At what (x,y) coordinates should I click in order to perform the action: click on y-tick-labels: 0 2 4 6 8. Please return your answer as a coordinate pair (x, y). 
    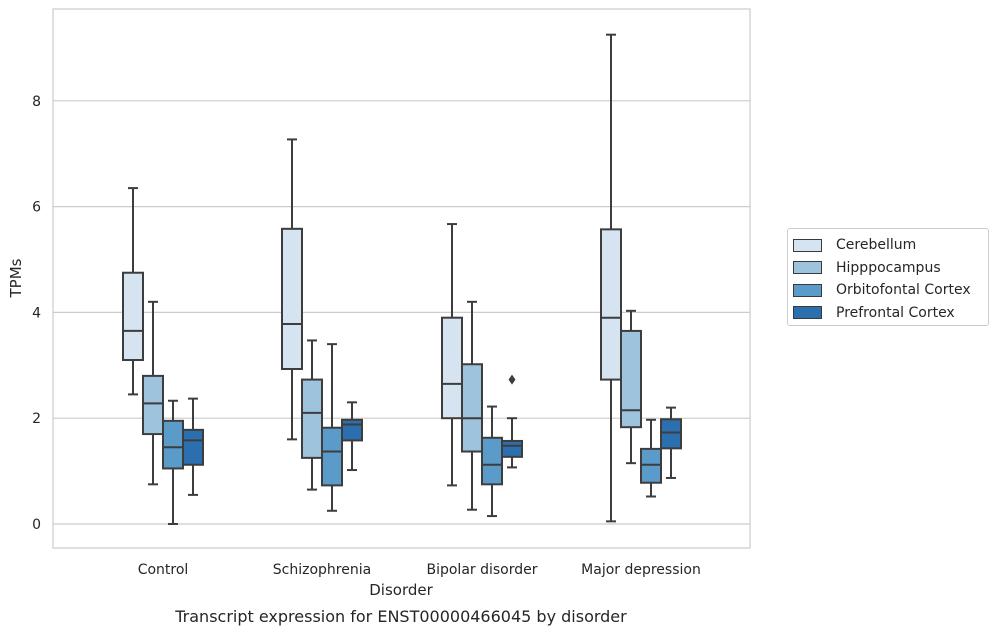
    Looking at the image, I should click on (36, 313).